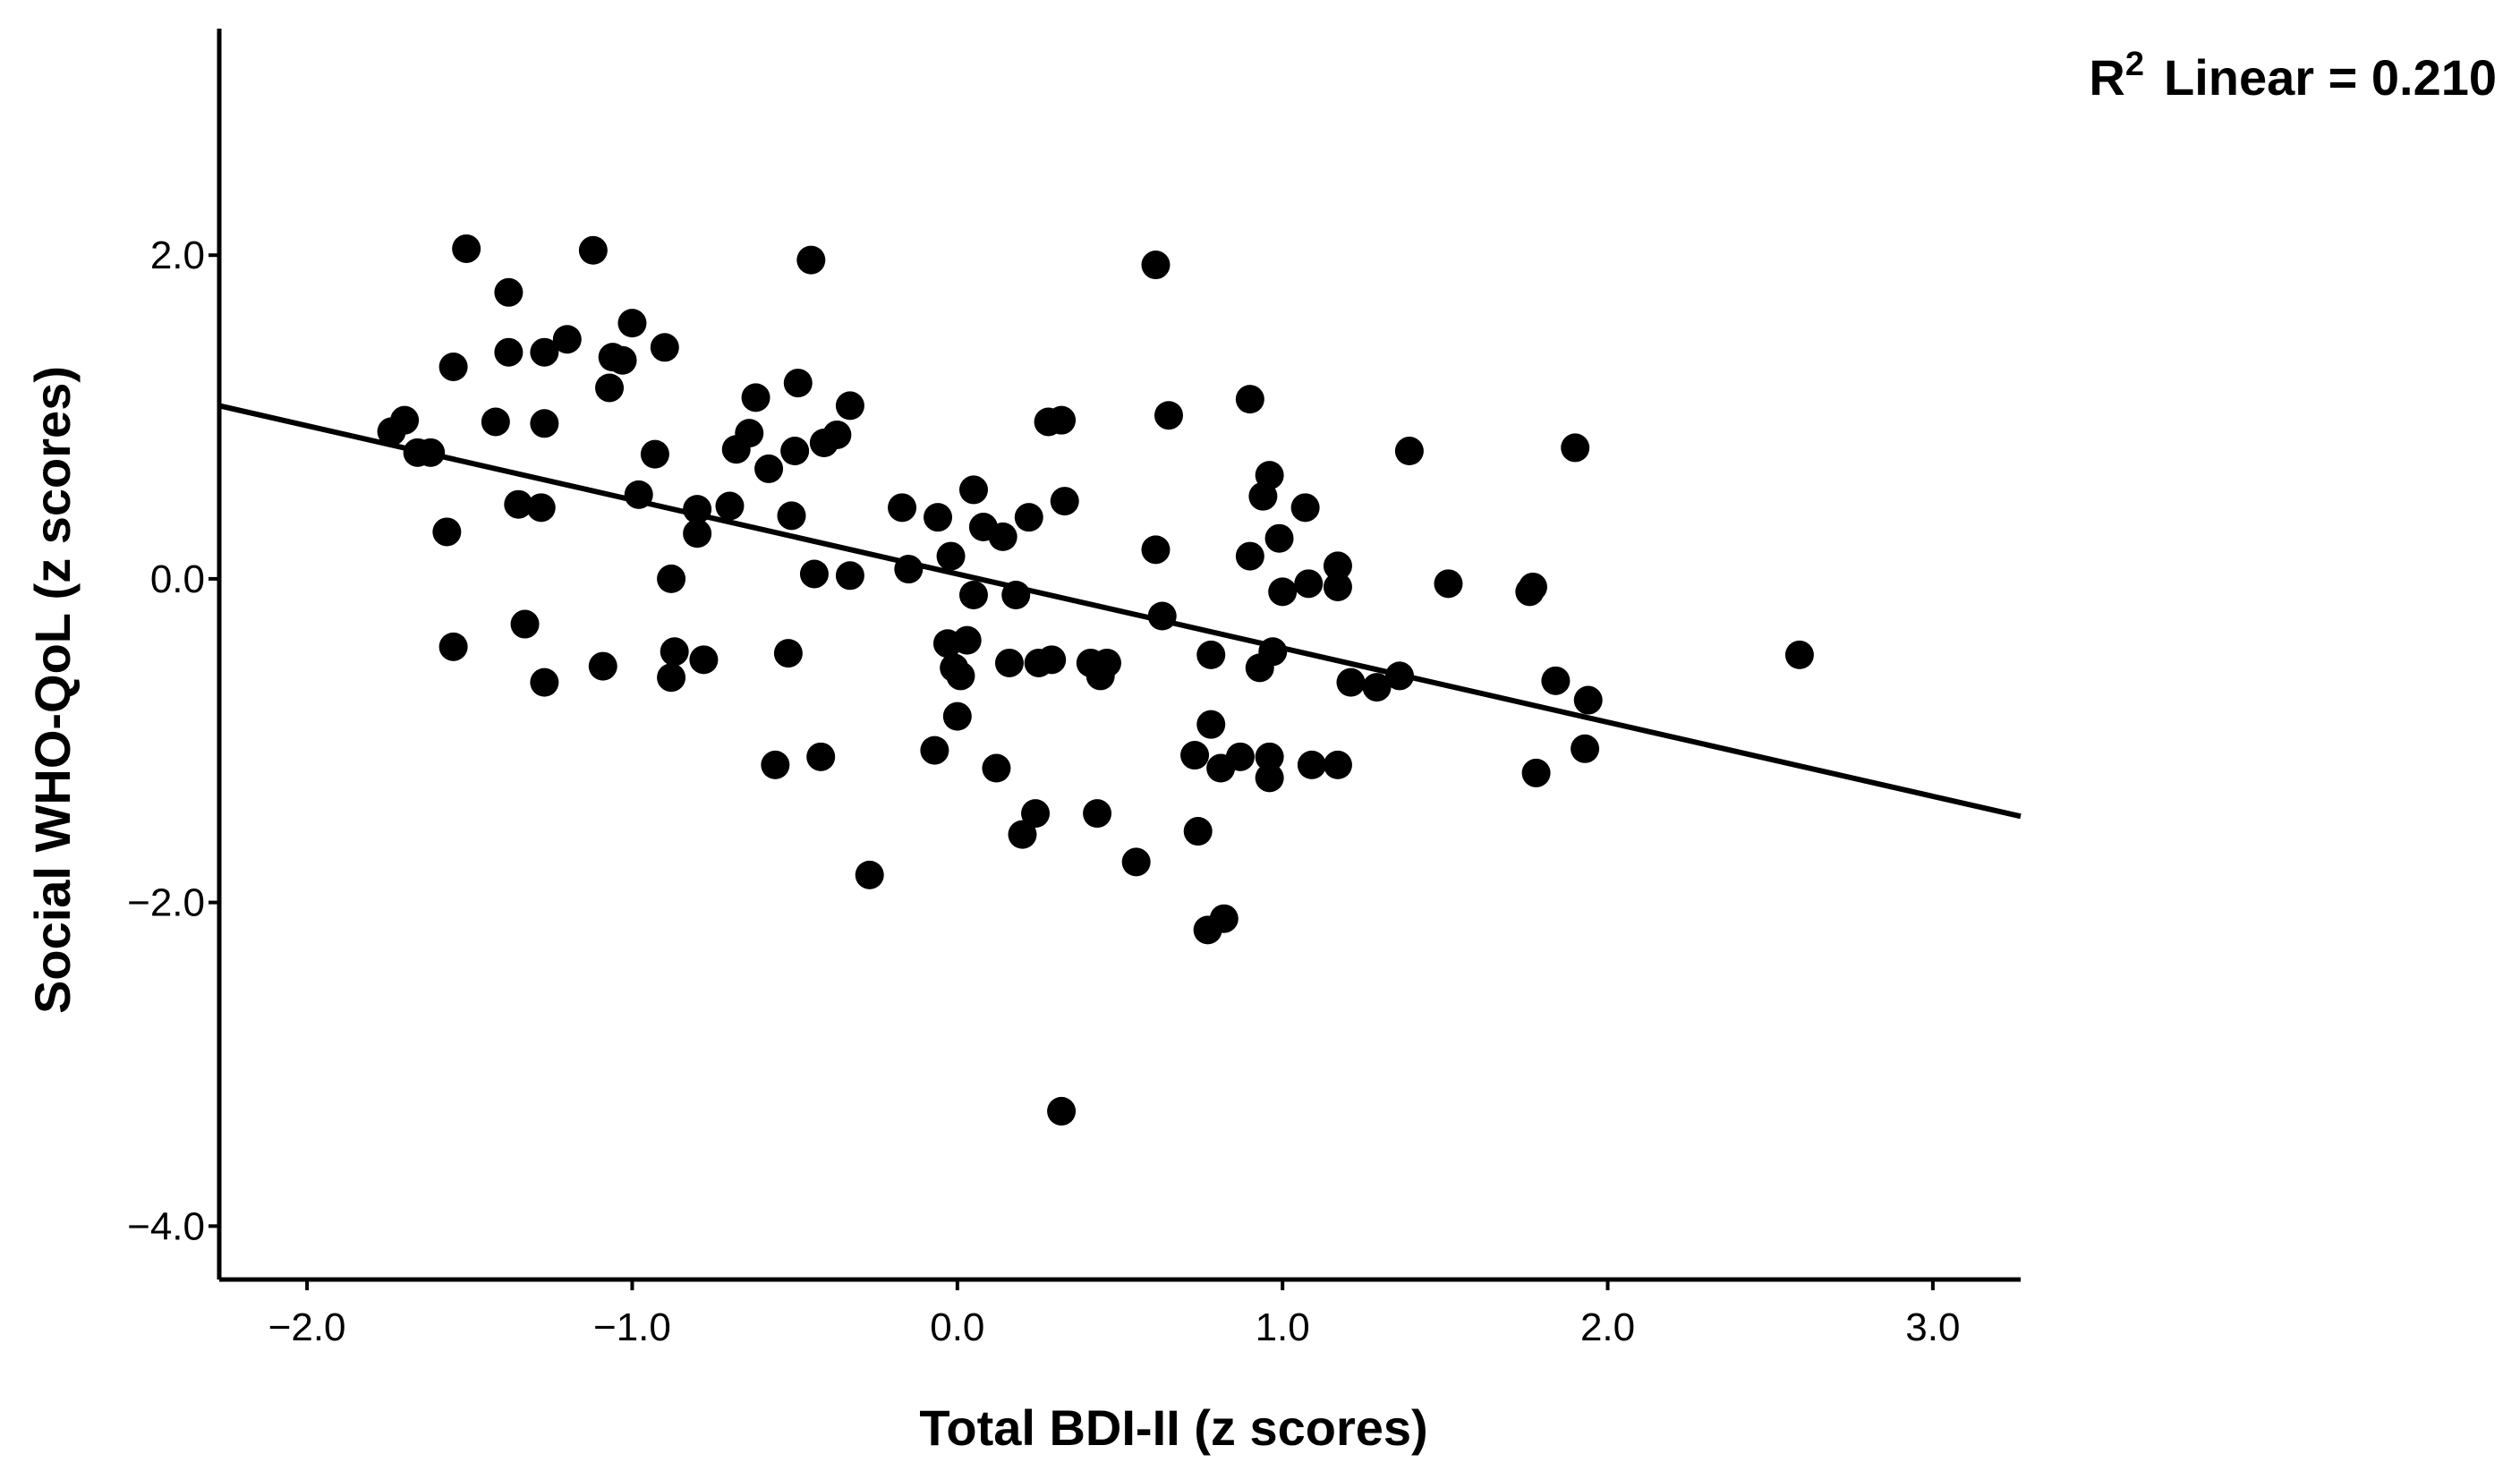  I want to click on y-axis-title: Social WHO-QoL (z scores), so click(53, 690).